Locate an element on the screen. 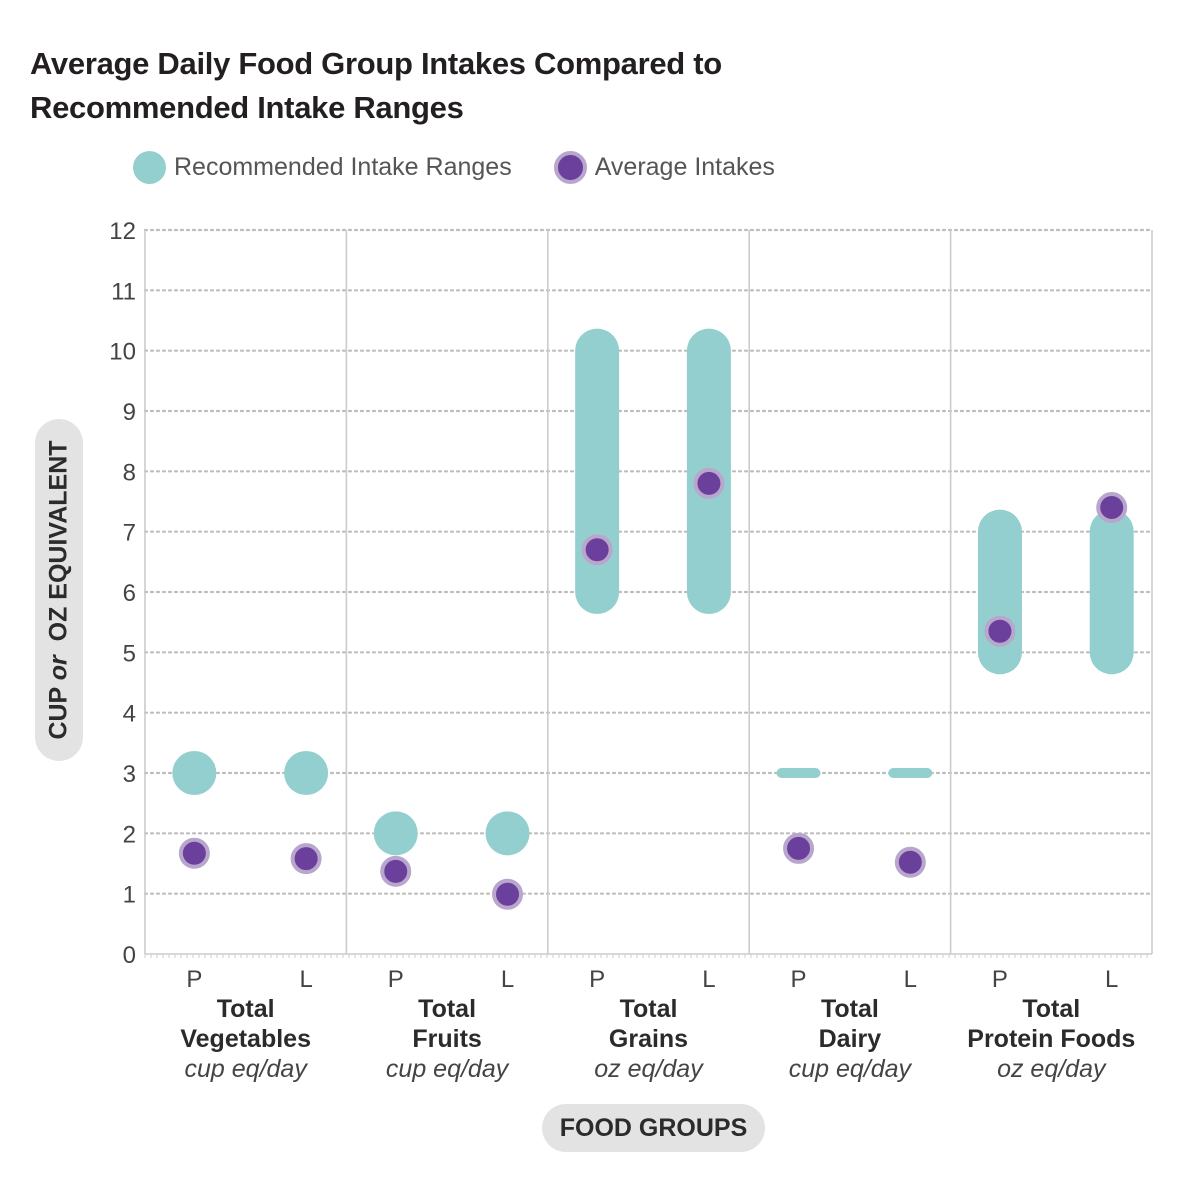 This screenshot has width=1186, height=1192. chart-title-line-2: Recommended Intake Ranges is located at coordinates (247, 107).